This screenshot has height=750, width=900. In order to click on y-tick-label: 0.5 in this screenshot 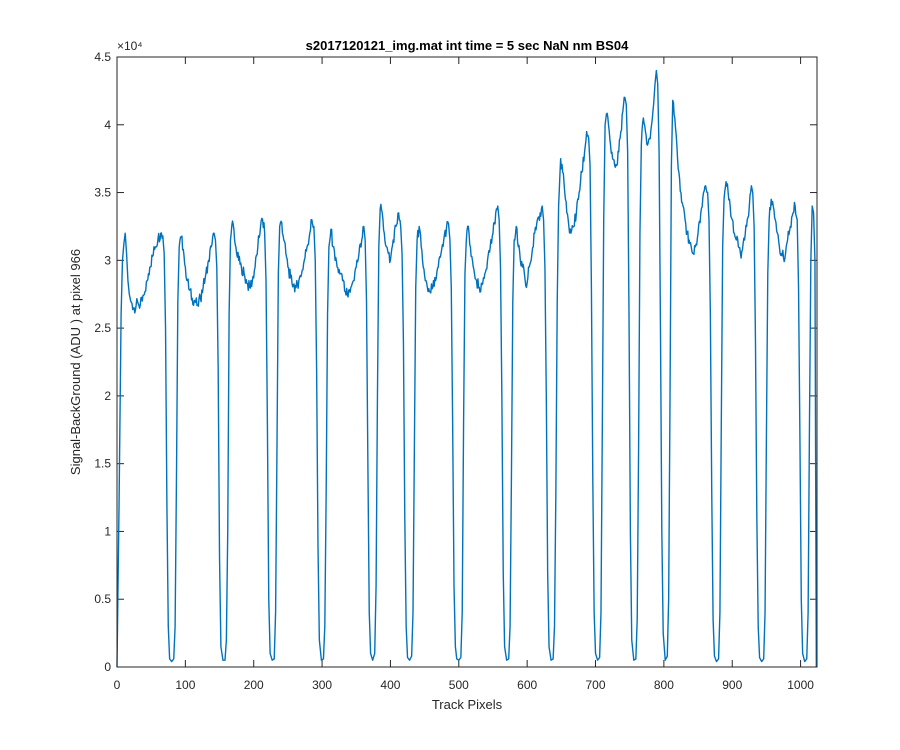, I will do `click(102, 599)`.